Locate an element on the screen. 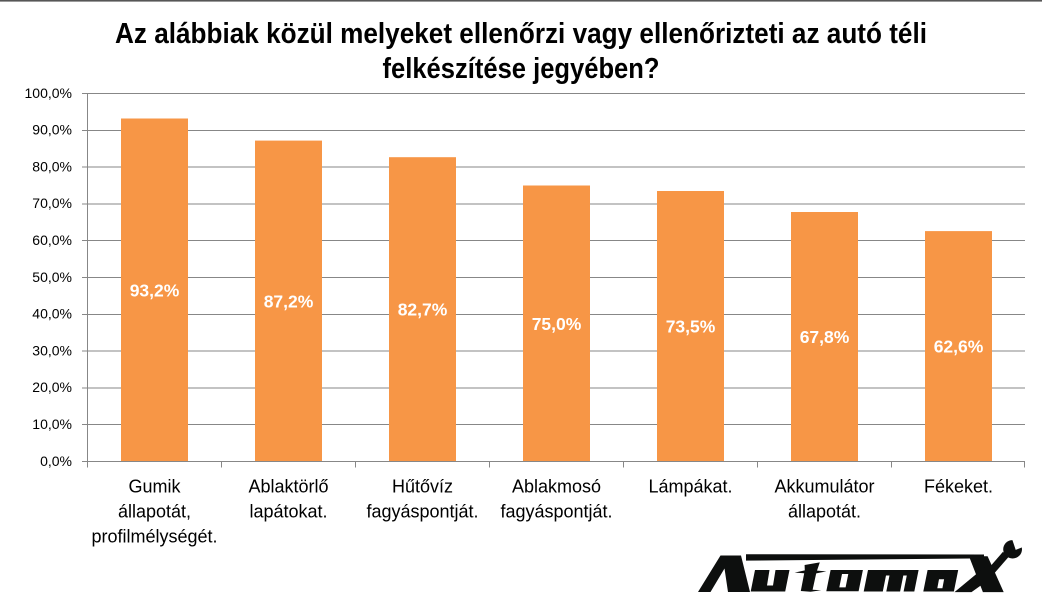 This screenshot has width=1042, height=616. svg-text: 67,8% is located at coordinates (825, 337).